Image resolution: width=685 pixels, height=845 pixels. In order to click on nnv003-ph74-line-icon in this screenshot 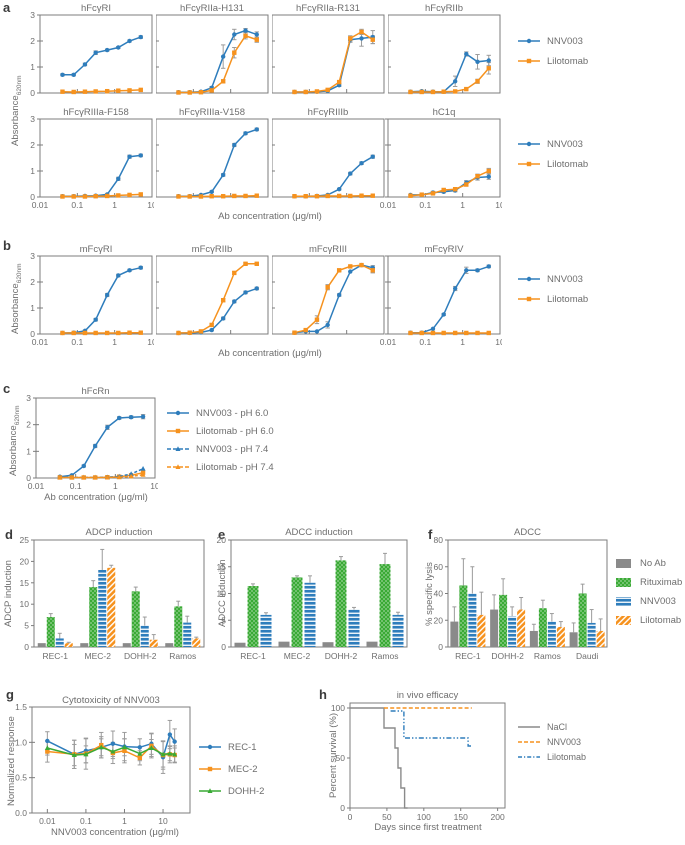, I will do `click(178, 448)`.